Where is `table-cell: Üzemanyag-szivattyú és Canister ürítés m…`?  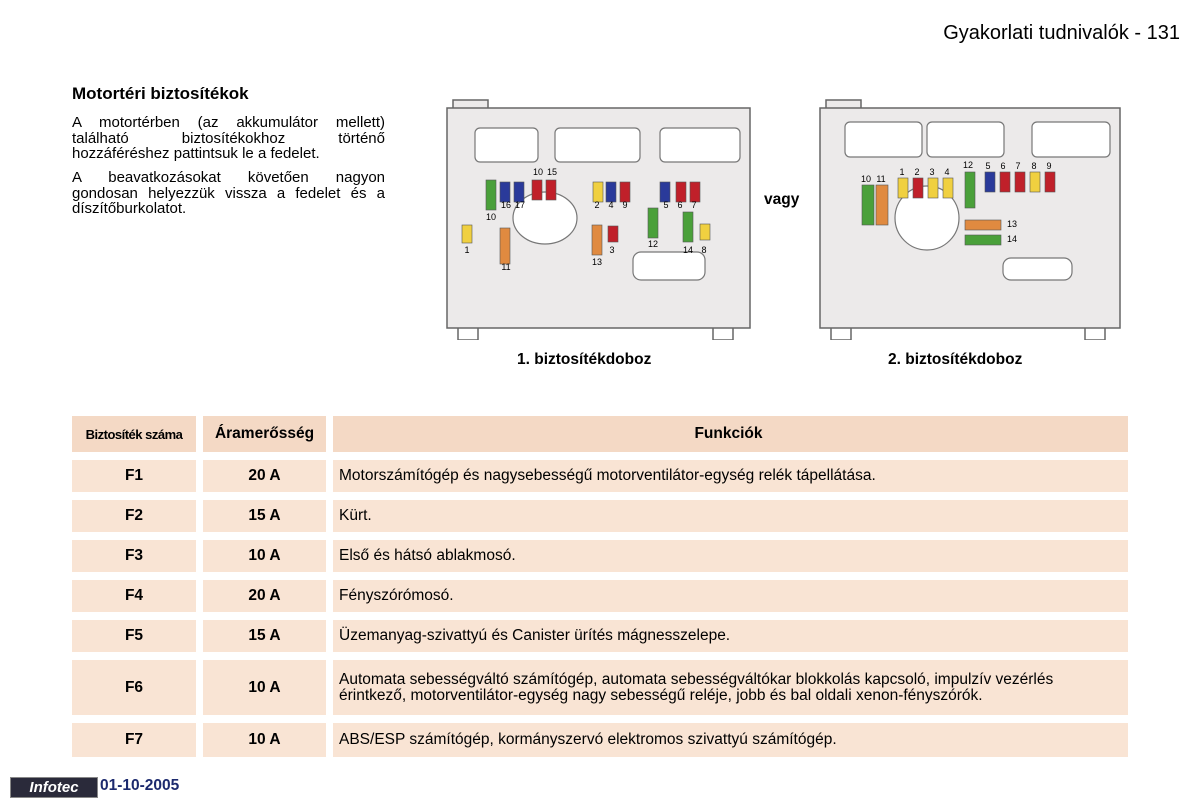
table-cell: Üzemanyag-szivattyú és Canister ürítés m… is located at coordinates (730, 636).